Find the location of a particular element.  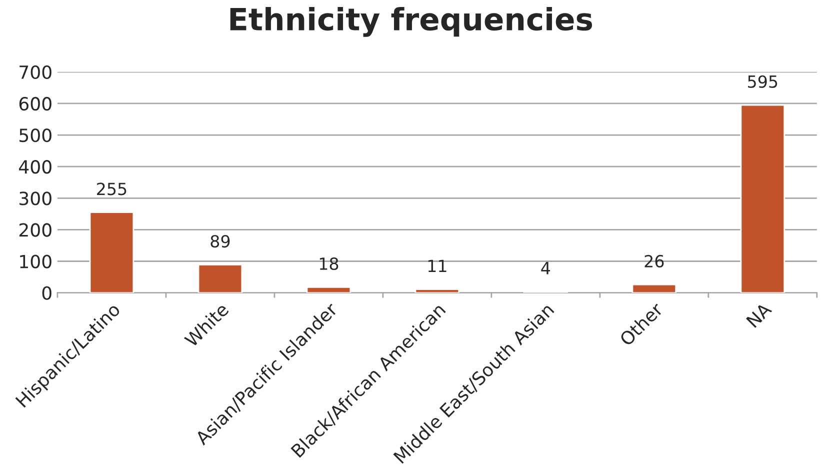

y-tick-label: 500 is located at coordinates (36, 135).